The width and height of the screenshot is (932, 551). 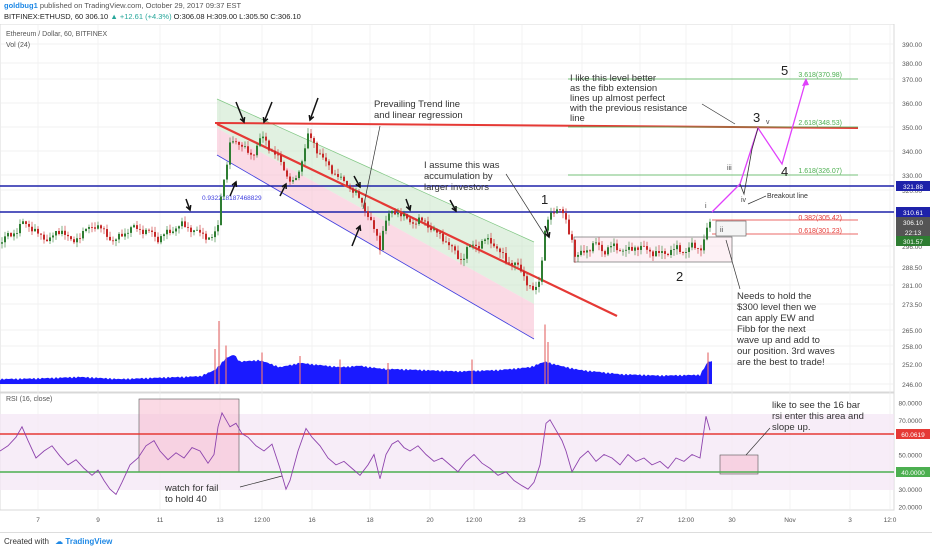 What do you see at coordinates (462, 165) in the screenshot?
I see `svg-text: I assume this was` at bounding box center [462, 165].